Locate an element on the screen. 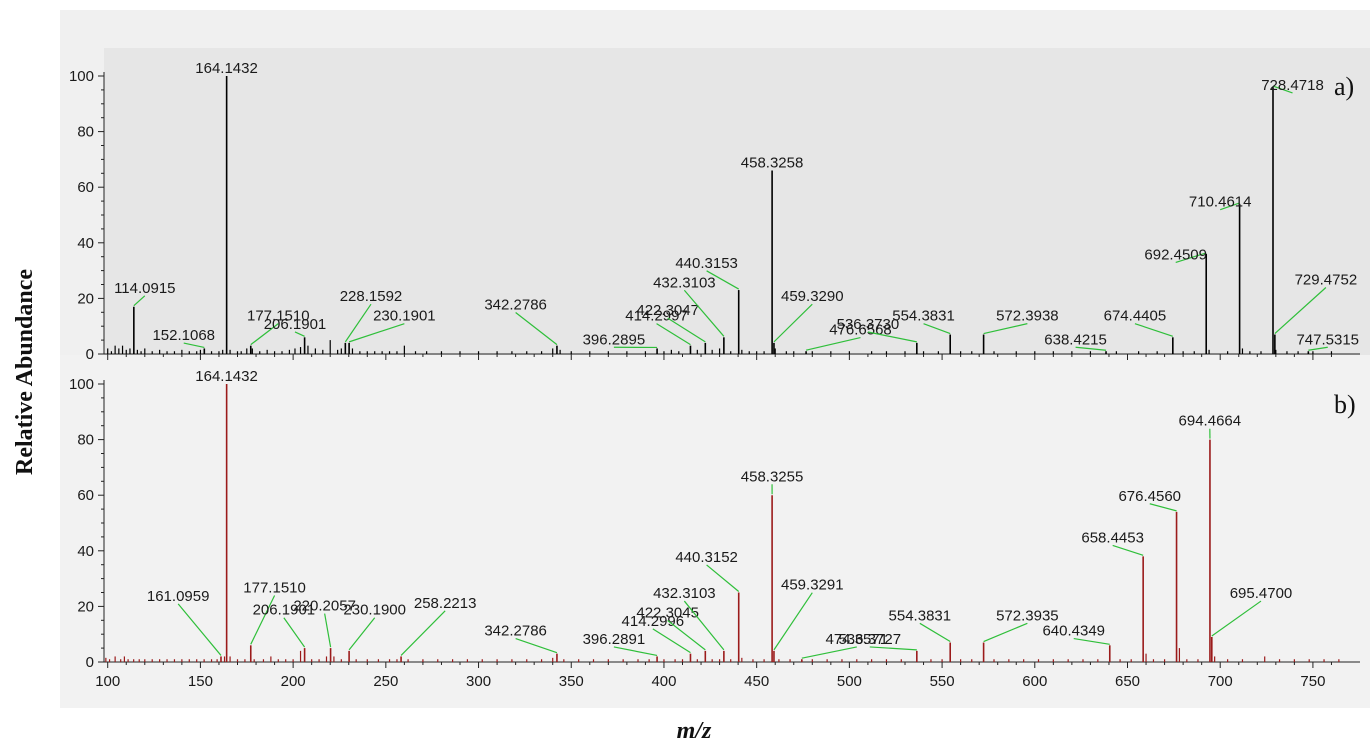  x-tick-label: 250 is located at coordinates (385, 681).